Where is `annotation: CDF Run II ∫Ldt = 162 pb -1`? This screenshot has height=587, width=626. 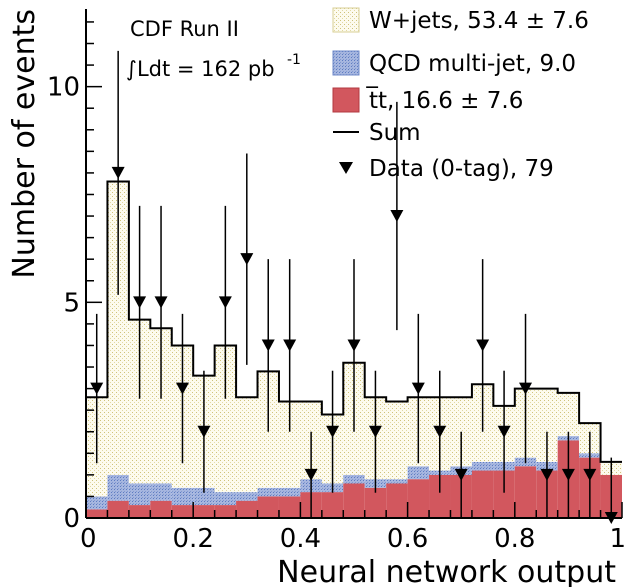
annotation: CDF Run II ∫Ldt = 162 pb -1 is located at coordinates (213, 49).